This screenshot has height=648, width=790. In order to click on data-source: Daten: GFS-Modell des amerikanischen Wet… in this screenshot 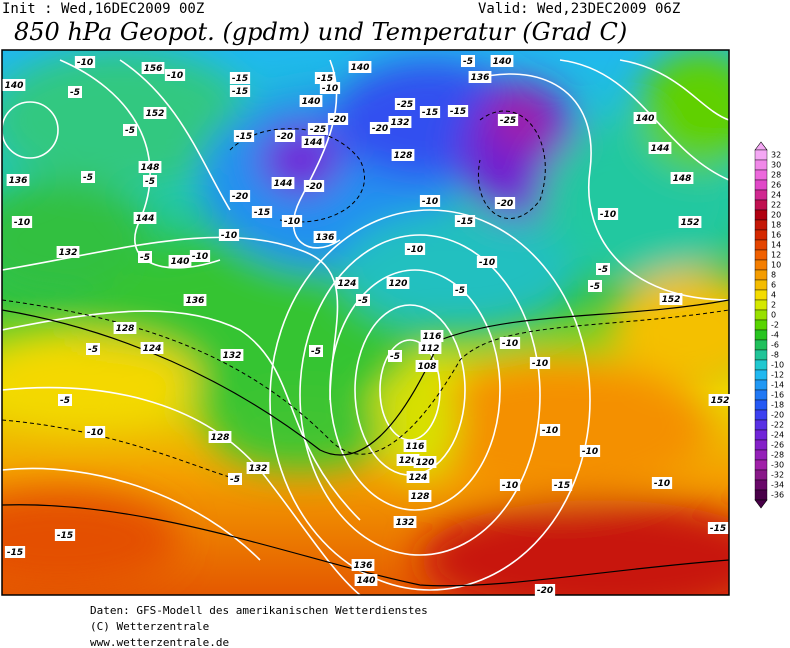, I will do `click(259, 610)`.